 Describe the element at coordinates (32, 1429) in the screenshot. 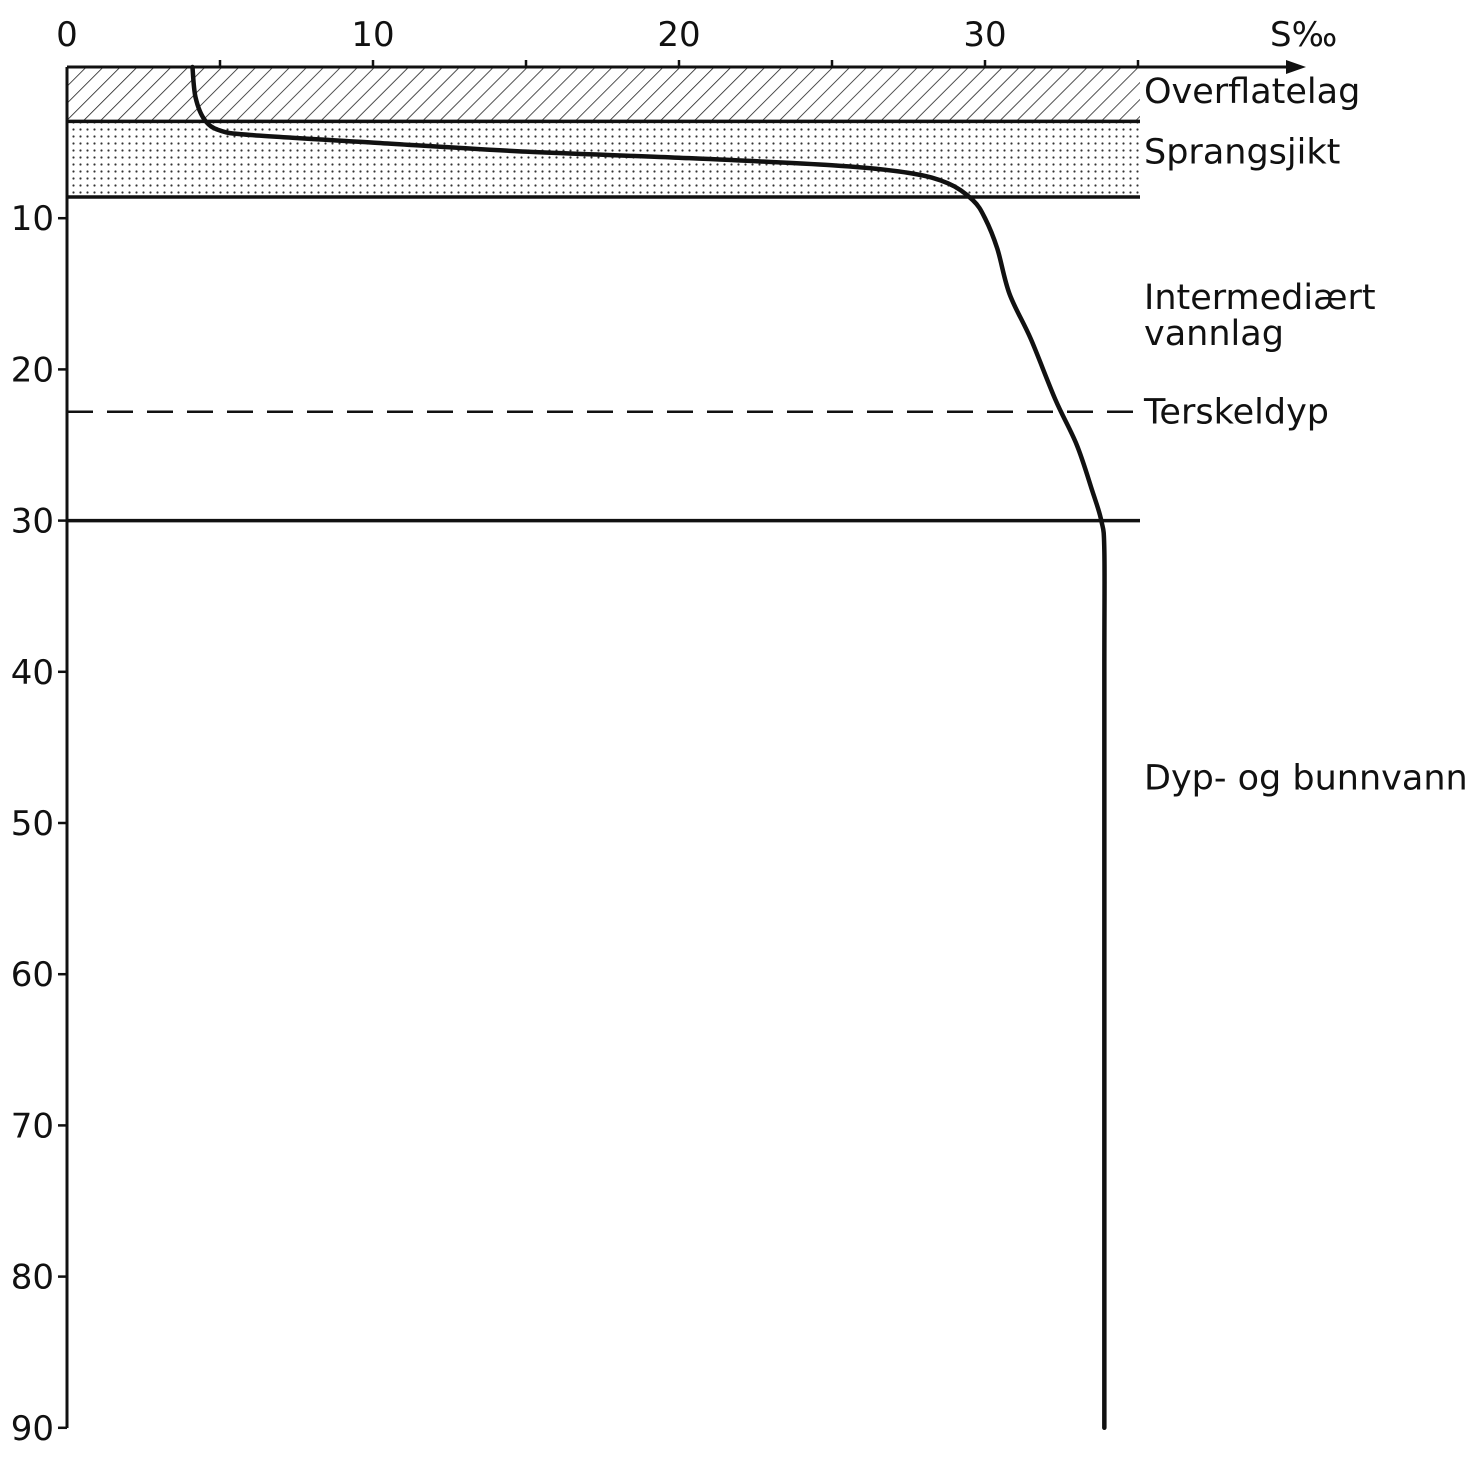

I see `y-tick-label: 90` at that location.